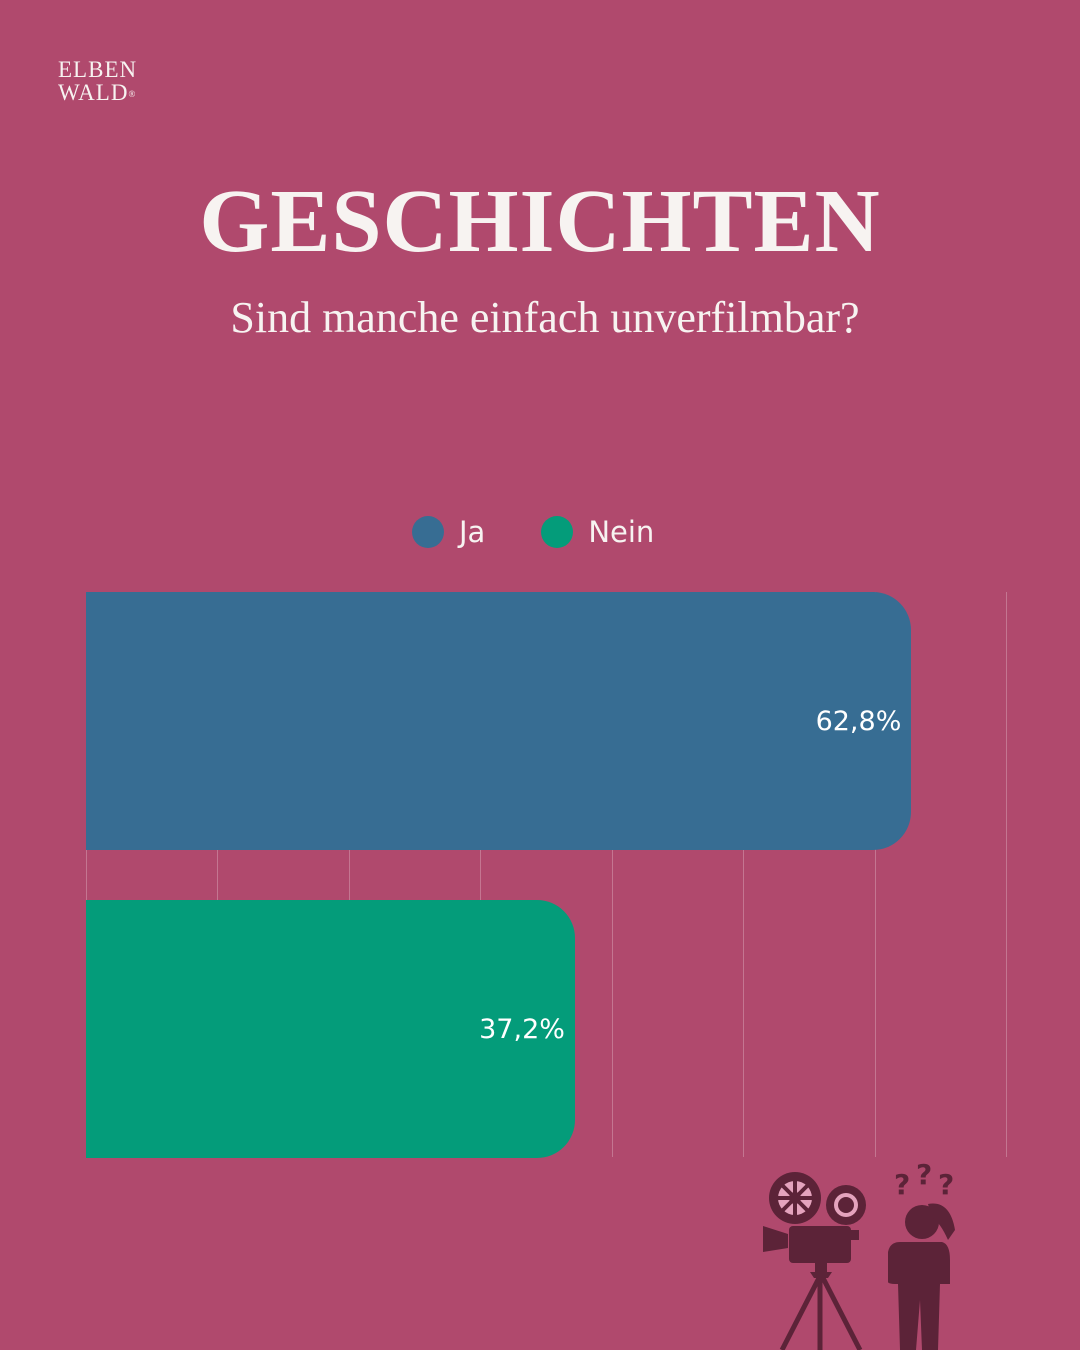  Describe the element at coordinates (858, 721) in the screenshot. I see `bar-value-label: 62,8%` at that location.